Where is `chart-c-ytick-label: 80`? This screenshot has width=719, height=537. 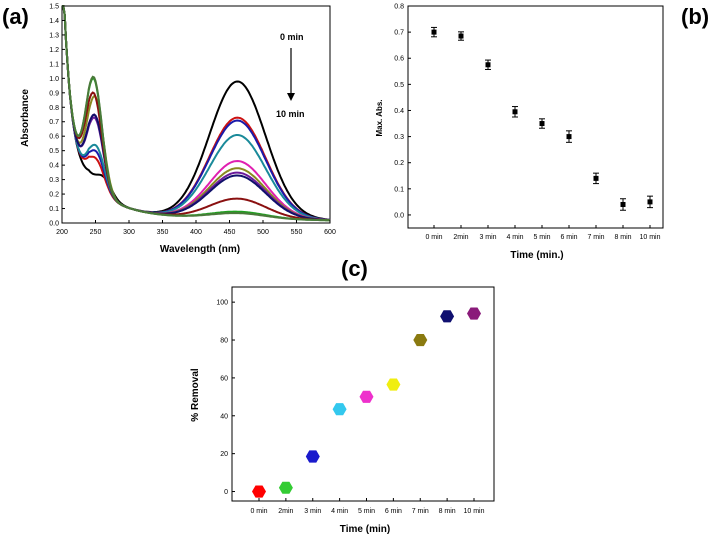
chart-c-ytick-label: 80 is located at coordinates (224, 341).